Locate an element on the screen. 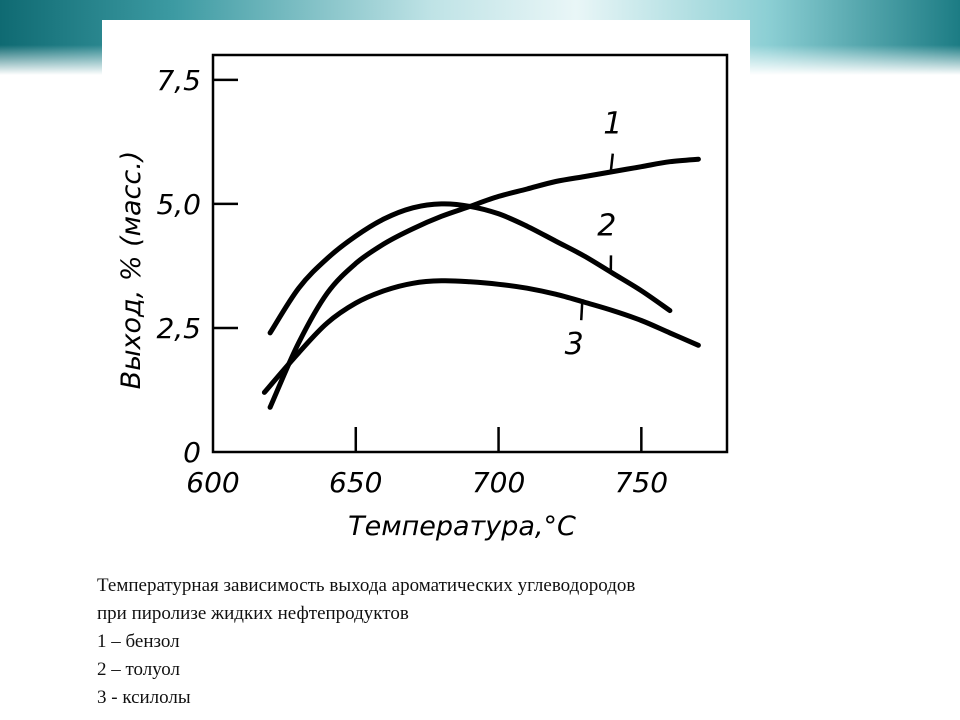 The width and height of the screenshot is (960, 720). x-tick-label: 750 is located at coordinates (641, 482).